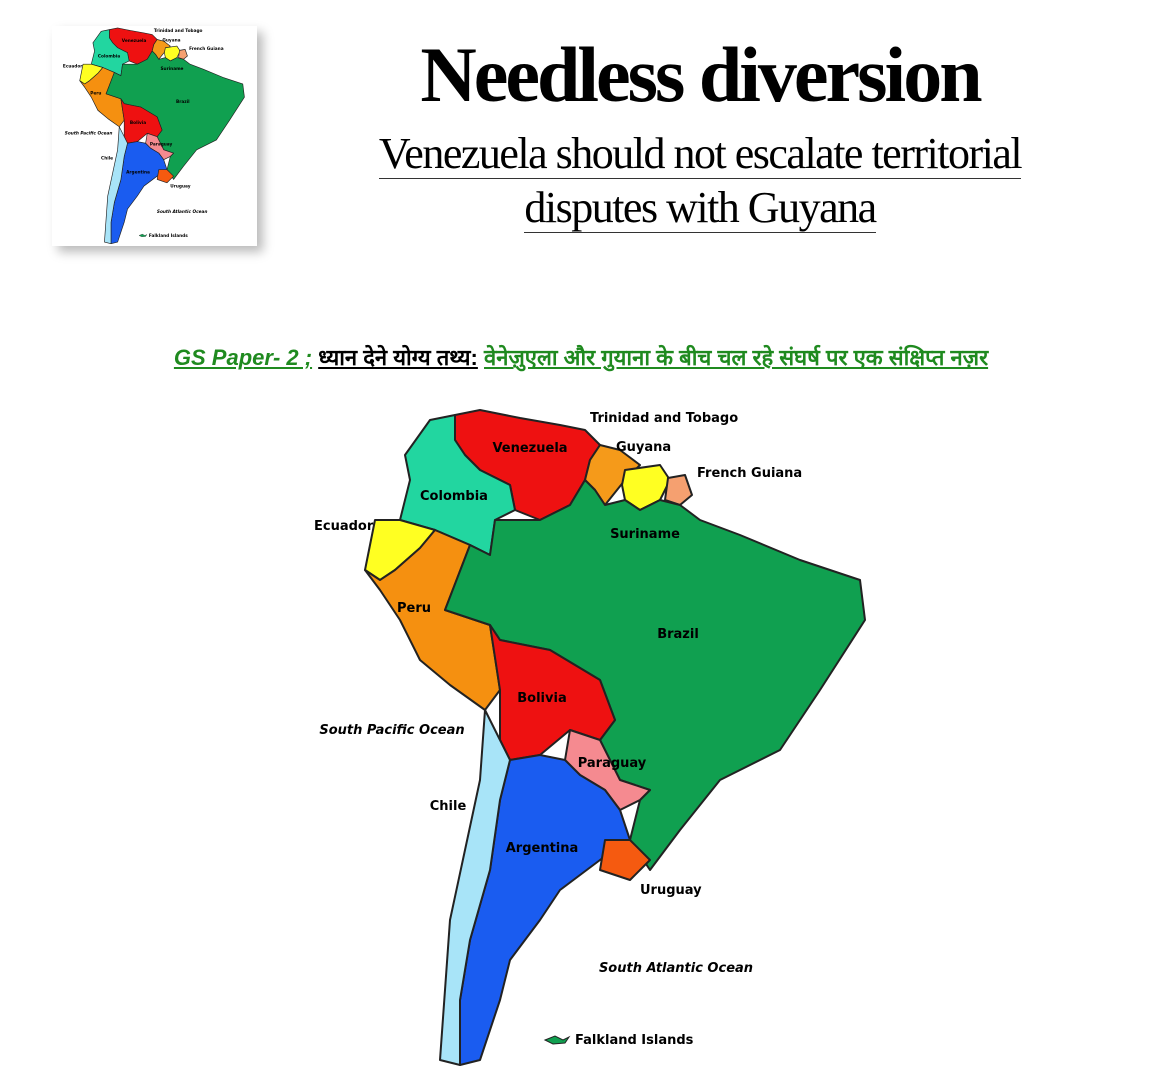 This screenshot has width=1162, height=1082. Describe the element at coordinates (398, 357) in the screenshot. I see `tag-label: ध्यान देने योग्य तथ्य:` at that location.